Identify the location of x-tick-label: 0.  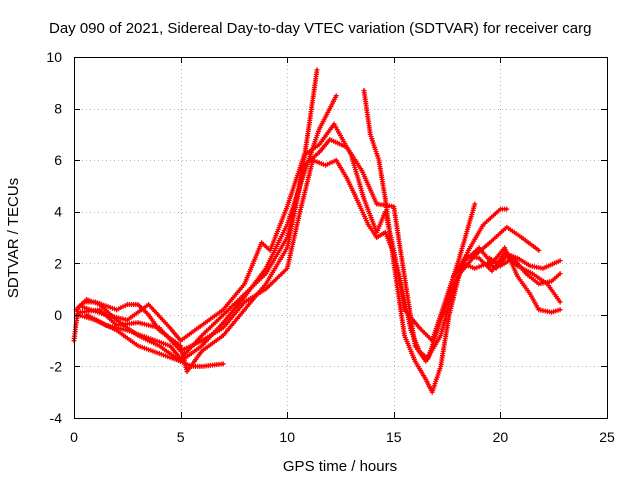
(74, 437).